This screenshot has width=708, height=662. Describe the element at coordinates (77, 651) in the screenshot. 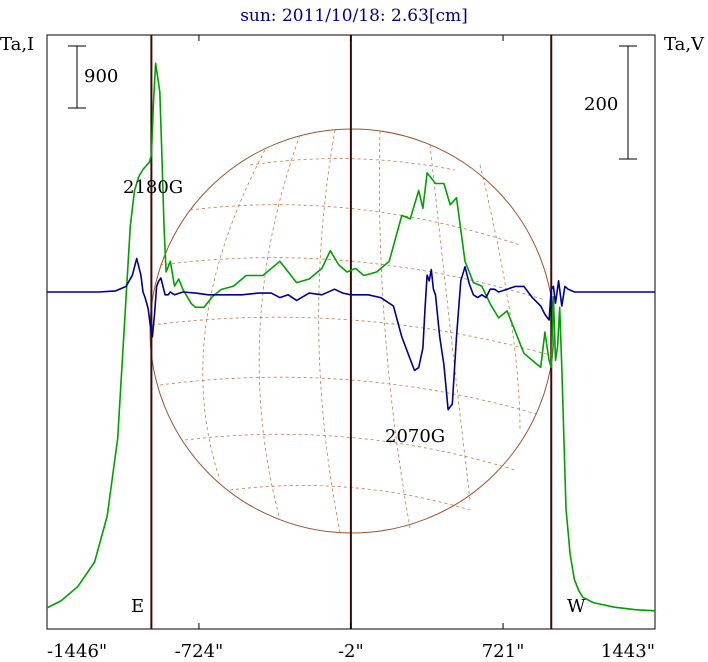

I see `x-tick-label: -1446"` at that location.